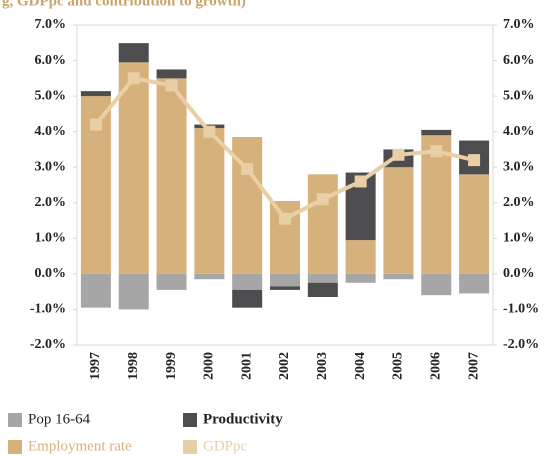  I want to click on y-tick-label: 0.0%, so click(51, 273).